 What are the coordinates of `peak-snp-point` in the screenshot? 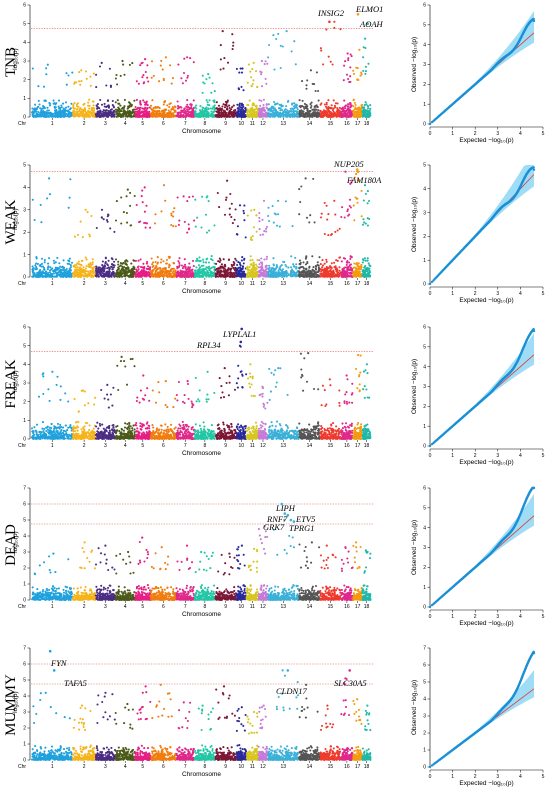 It's located at (329, 22).